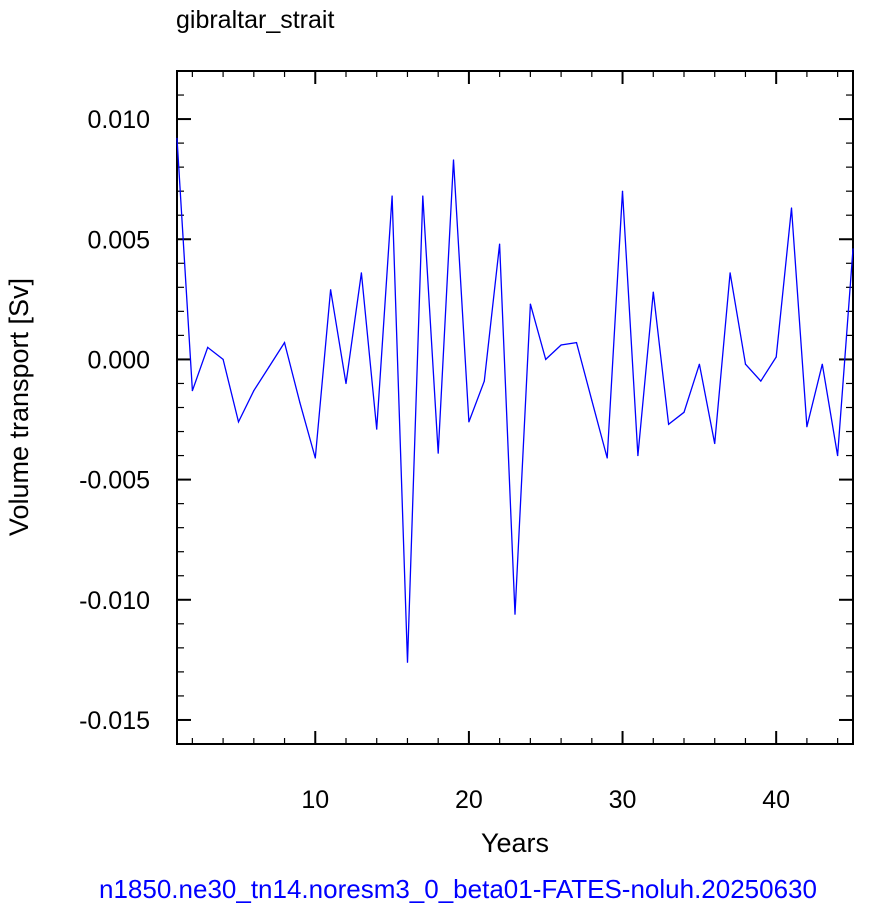 The height and width of the screenshot is (912, 892). I want to click on x-tick-label: 10, so click(315, 800).